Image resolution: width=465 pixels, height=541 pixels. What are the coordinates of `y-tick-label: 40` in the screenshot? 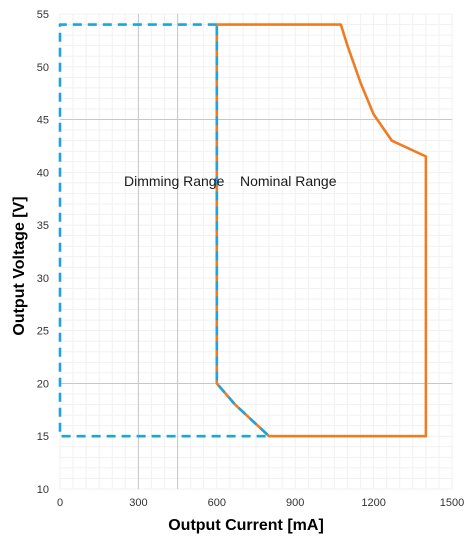 It's located at (43, 173).